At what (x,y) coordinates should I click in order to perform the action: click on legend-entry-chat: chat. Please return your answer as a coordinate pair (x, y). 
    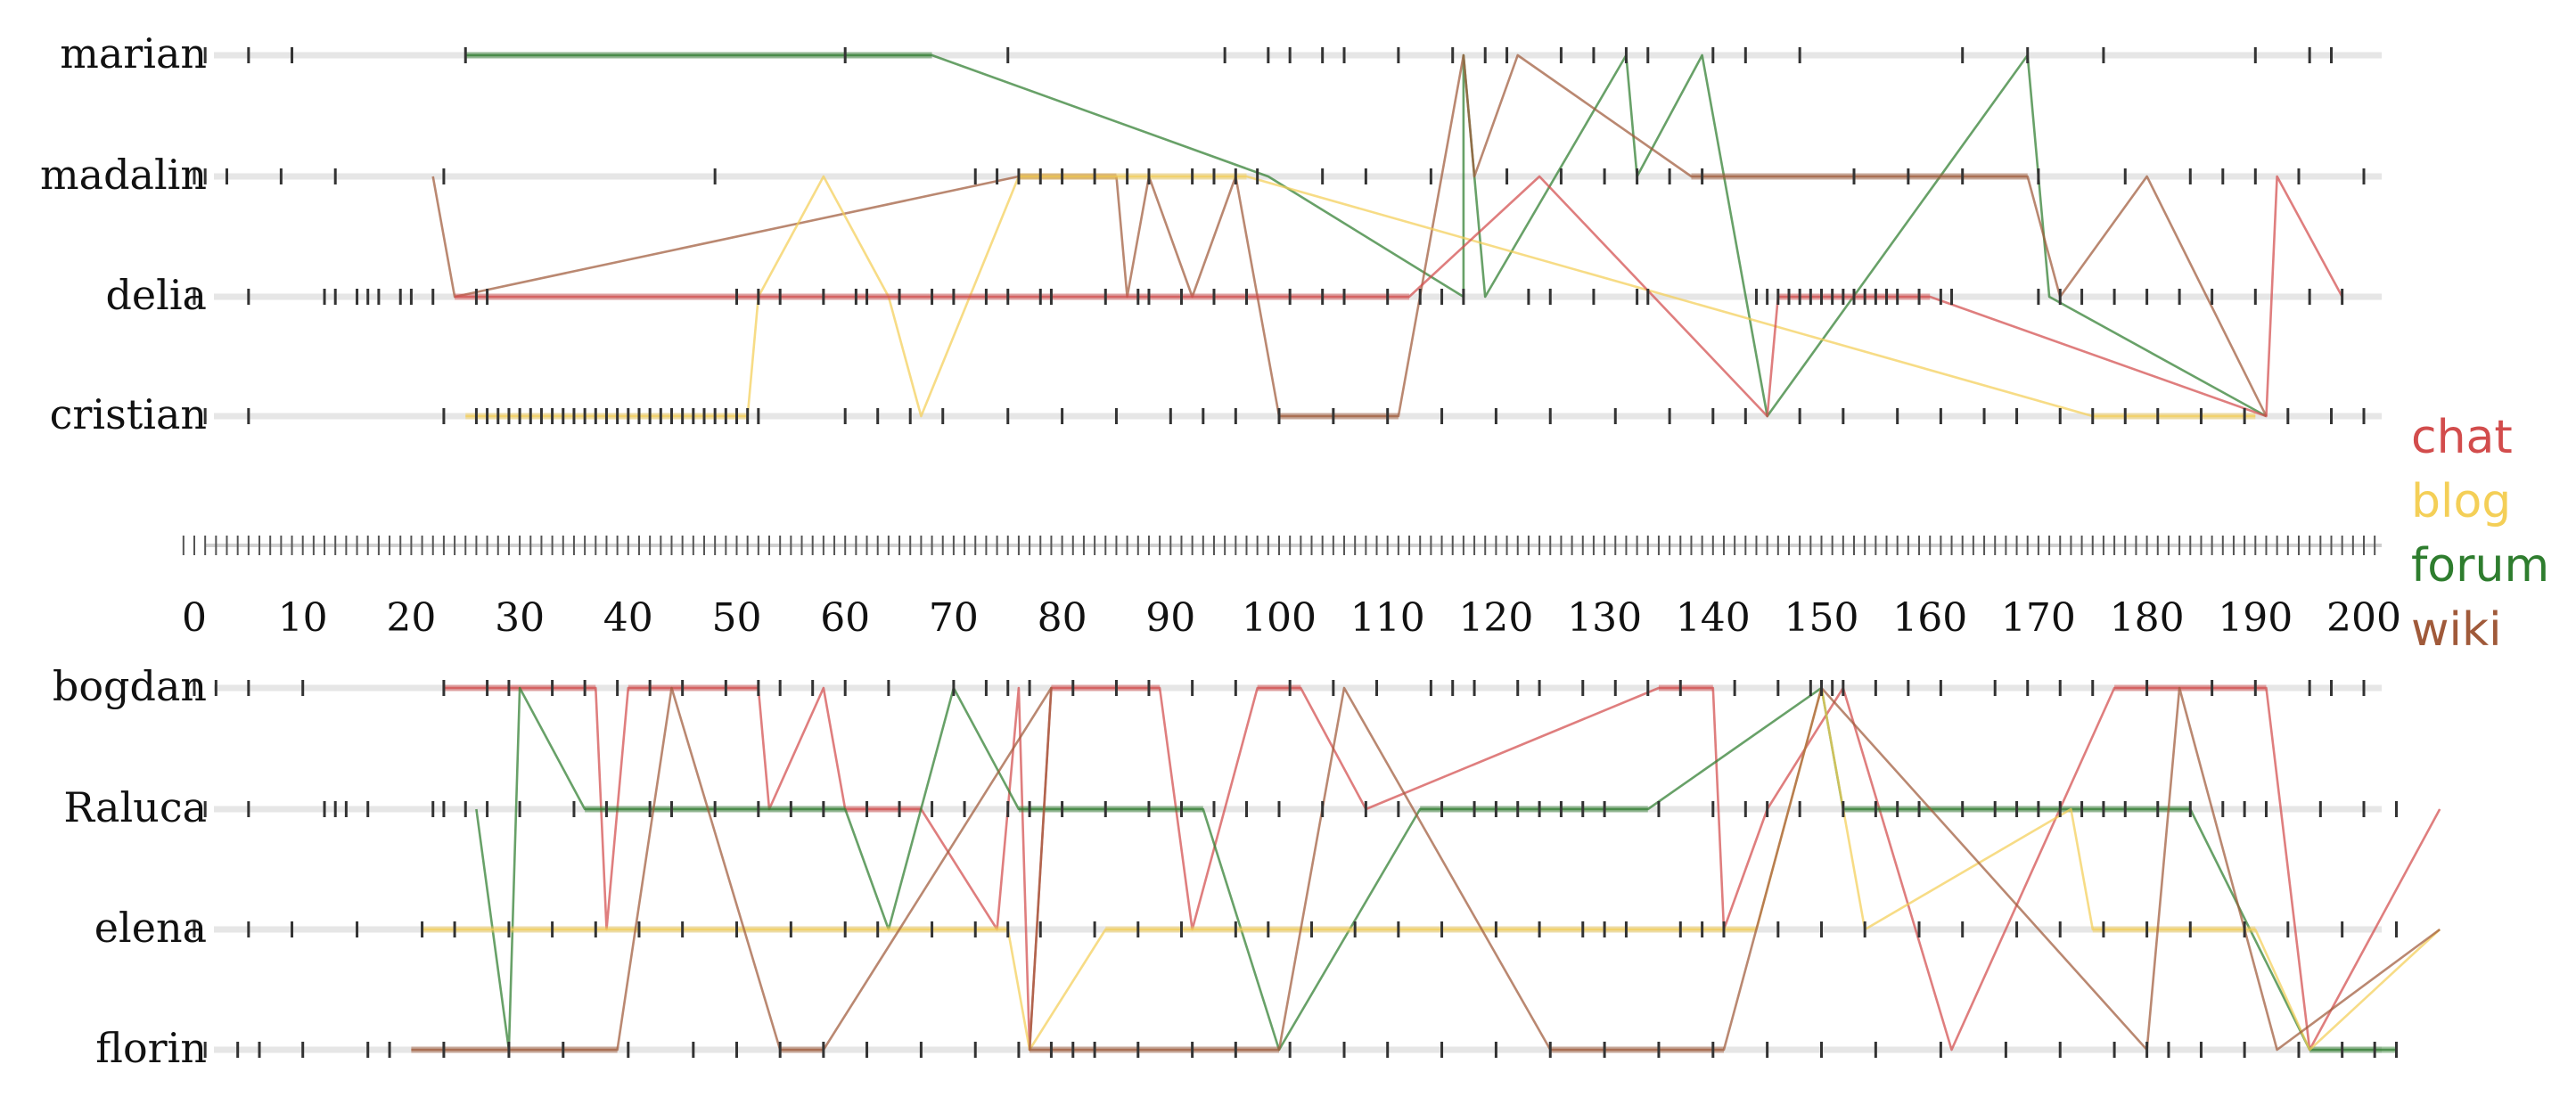
    Looking at the image, I should click on (2462, 437).